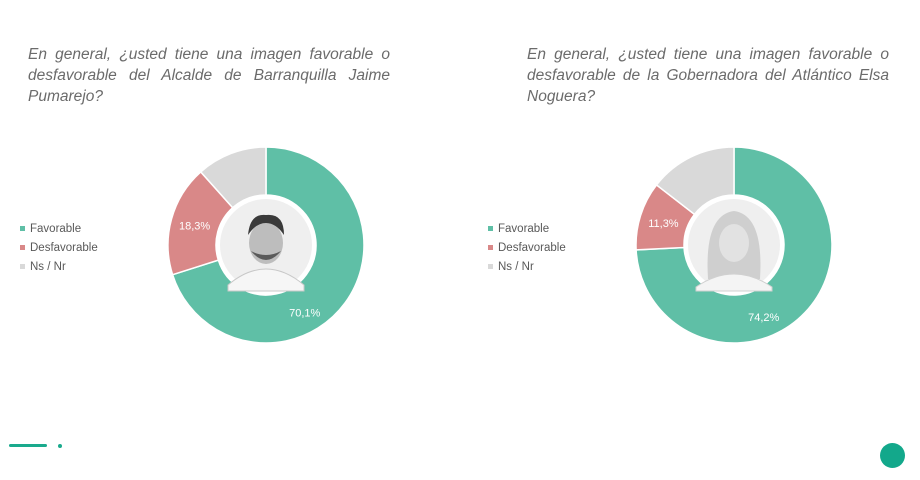 This screenshot has height=480, width=920. Describe the element at coordinates (60, 446) in the screenshot. I see `footer-accent-dot` at that location.